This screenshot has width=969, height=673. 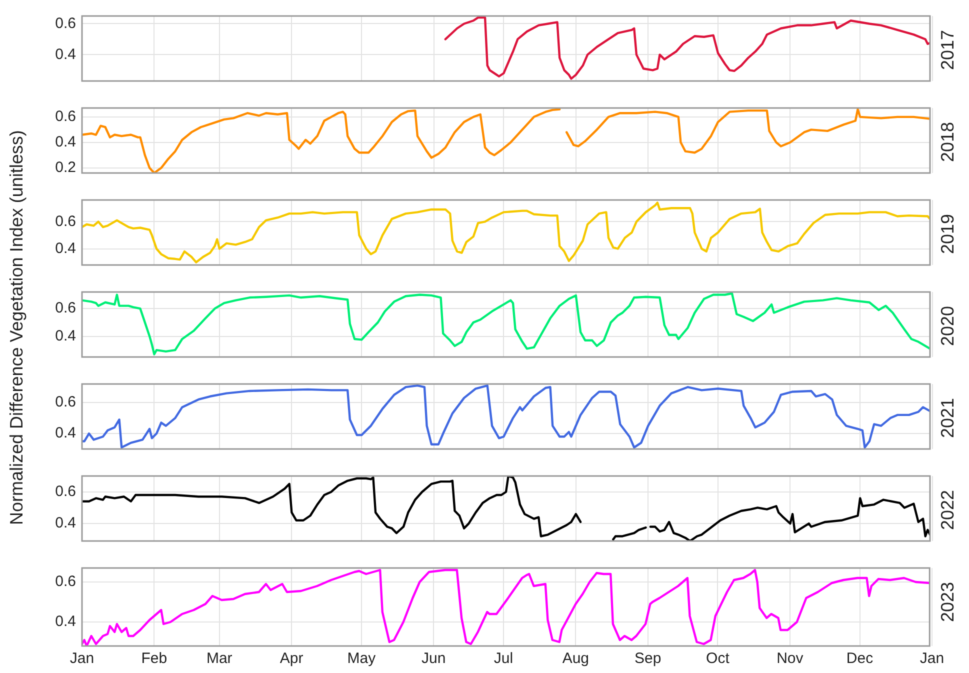 What do you see at coordinates (434, 659) in the screenshot?
I see `x-tick-label: Jun` at bounding box center [434, 659].